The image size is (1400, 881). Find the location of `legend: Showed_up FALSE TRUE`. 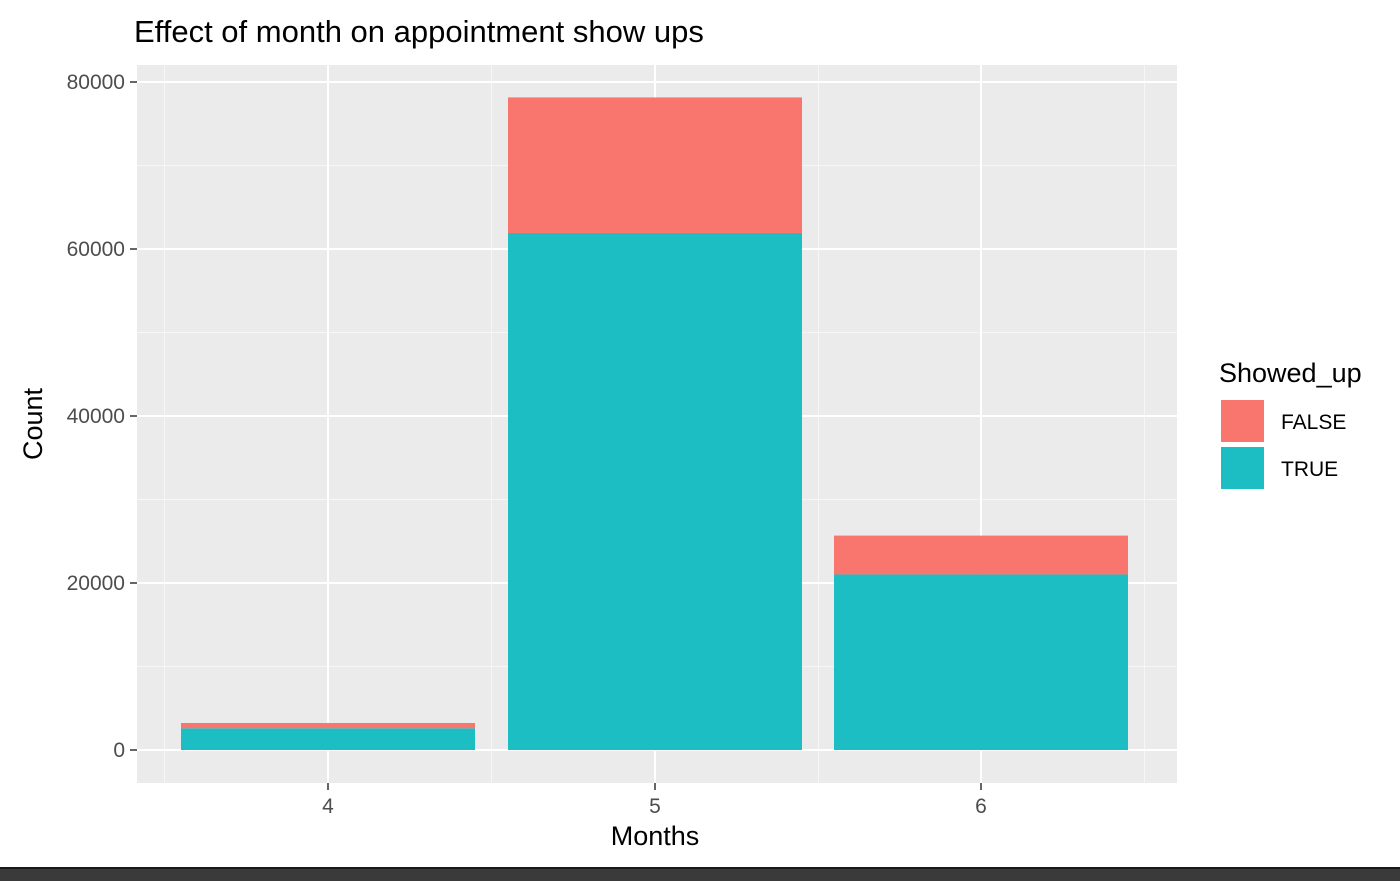

legend: Showed_up FALSE TRUE is located at coordinates (1290, 423).